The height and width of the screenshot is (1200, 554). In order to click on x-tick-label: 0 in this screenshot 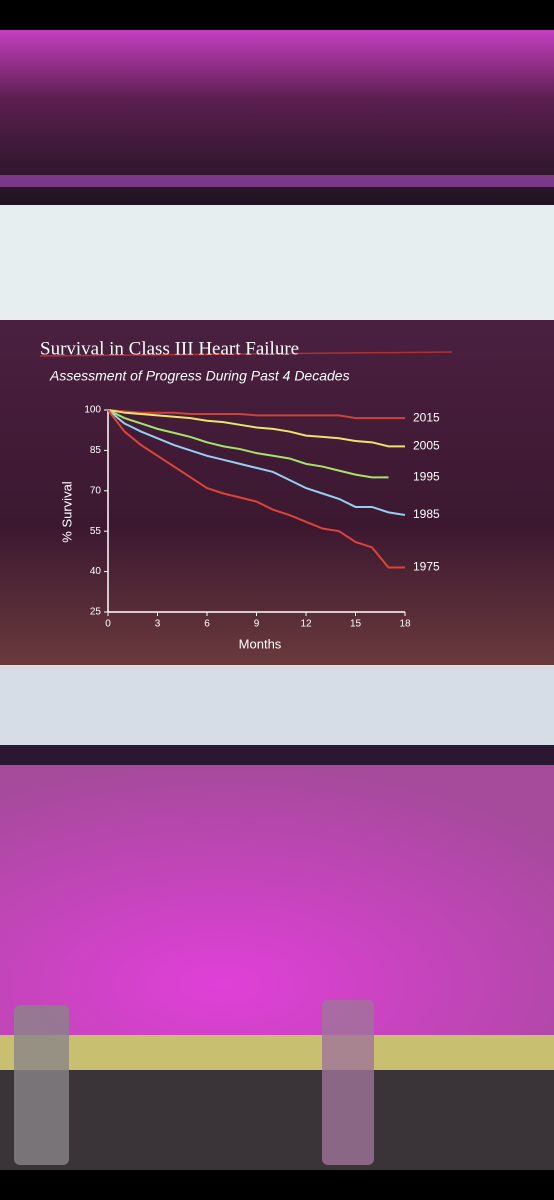, I will do `click(108, 624)`.